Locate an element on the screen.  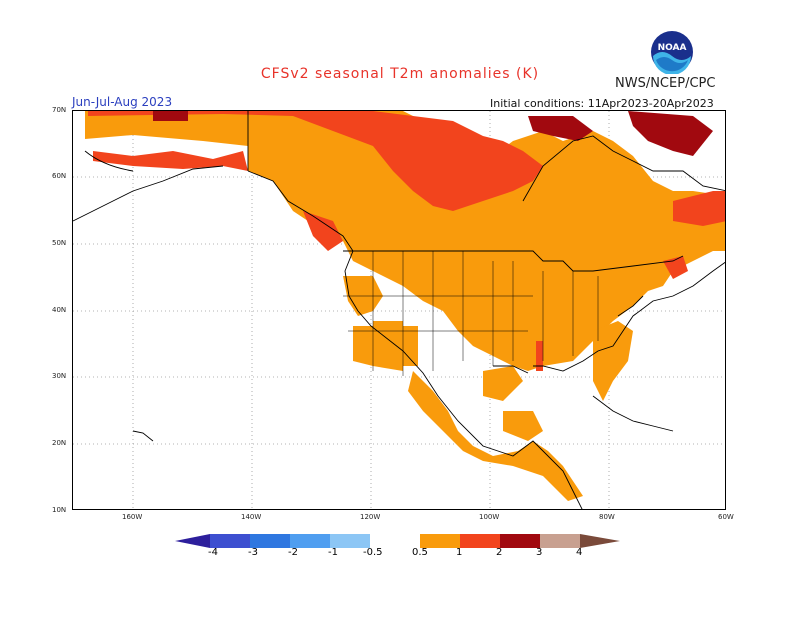
agency-label: NWS/NCEP/CPC is located at coordinates (665, 83).